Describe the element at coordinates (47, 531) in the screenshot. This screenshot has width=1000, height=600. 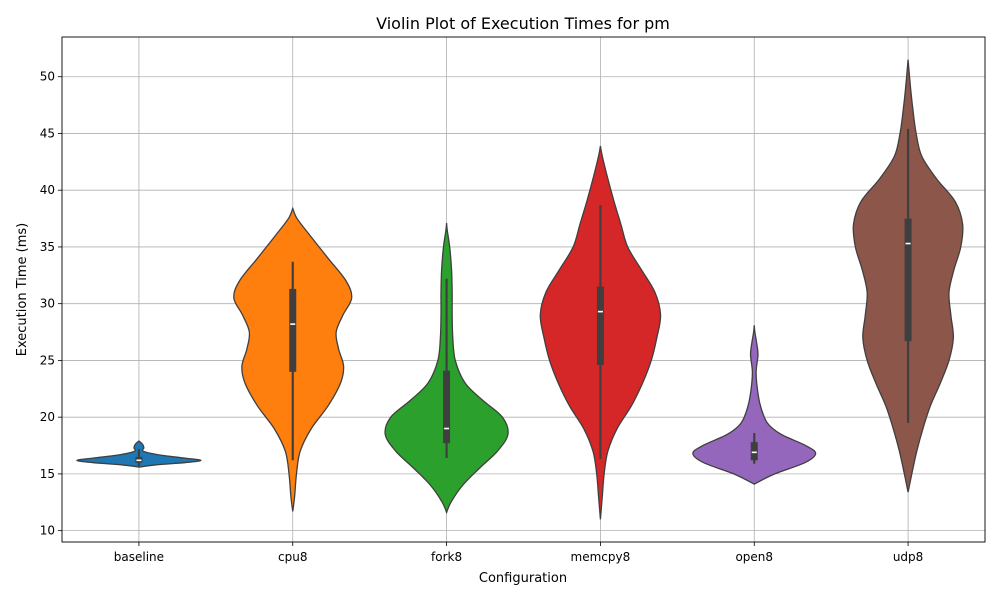
I see `y-tick-label: 10` at that location.